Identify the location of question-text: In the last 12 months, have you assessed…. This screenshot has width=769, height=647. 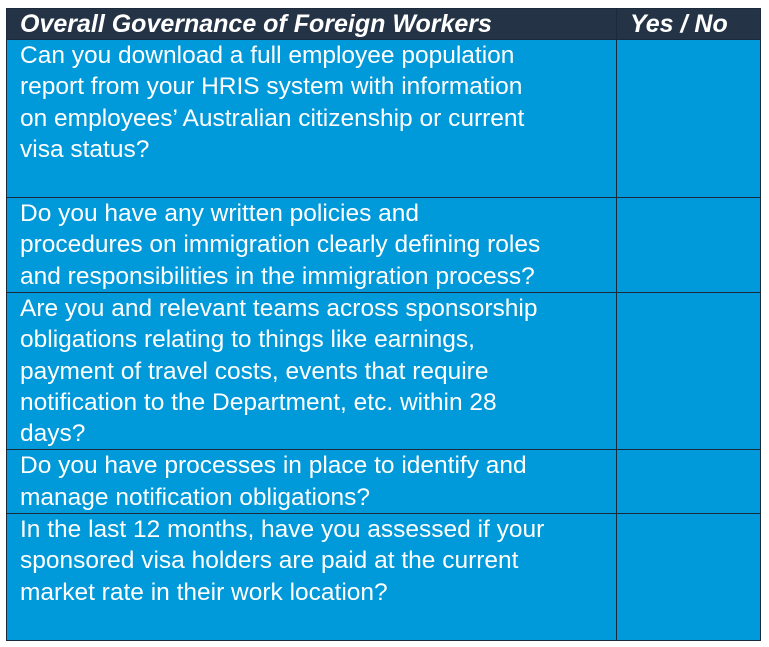
(282, 530).